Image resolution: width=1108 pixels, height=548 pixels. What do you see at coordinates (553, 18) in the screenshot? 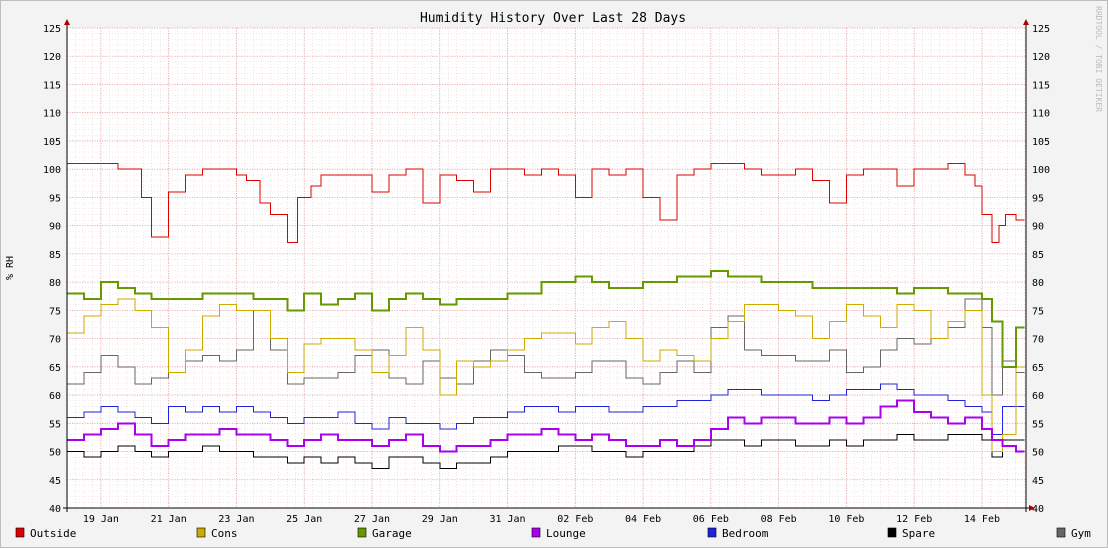
I see `chart-title: Humidity History Over Last 28 Days` at bounding box center [553, 18].